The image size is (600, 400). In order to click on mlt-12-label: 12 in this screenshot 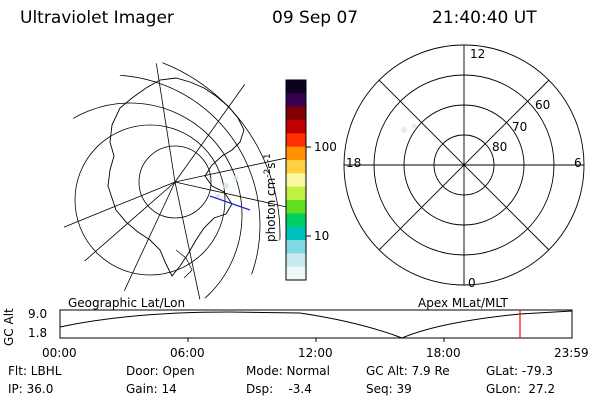, I will do `click(478, 54)`.